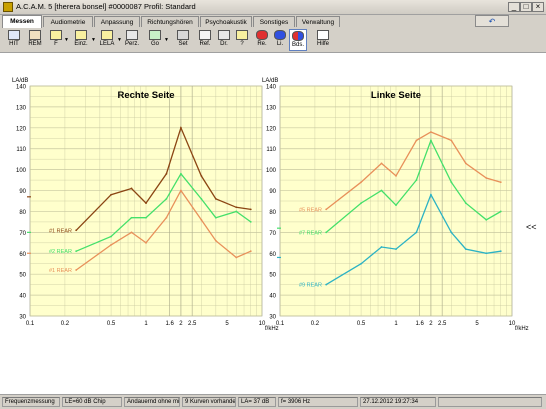  I want to click on go-label: Go, so click(154, 44).